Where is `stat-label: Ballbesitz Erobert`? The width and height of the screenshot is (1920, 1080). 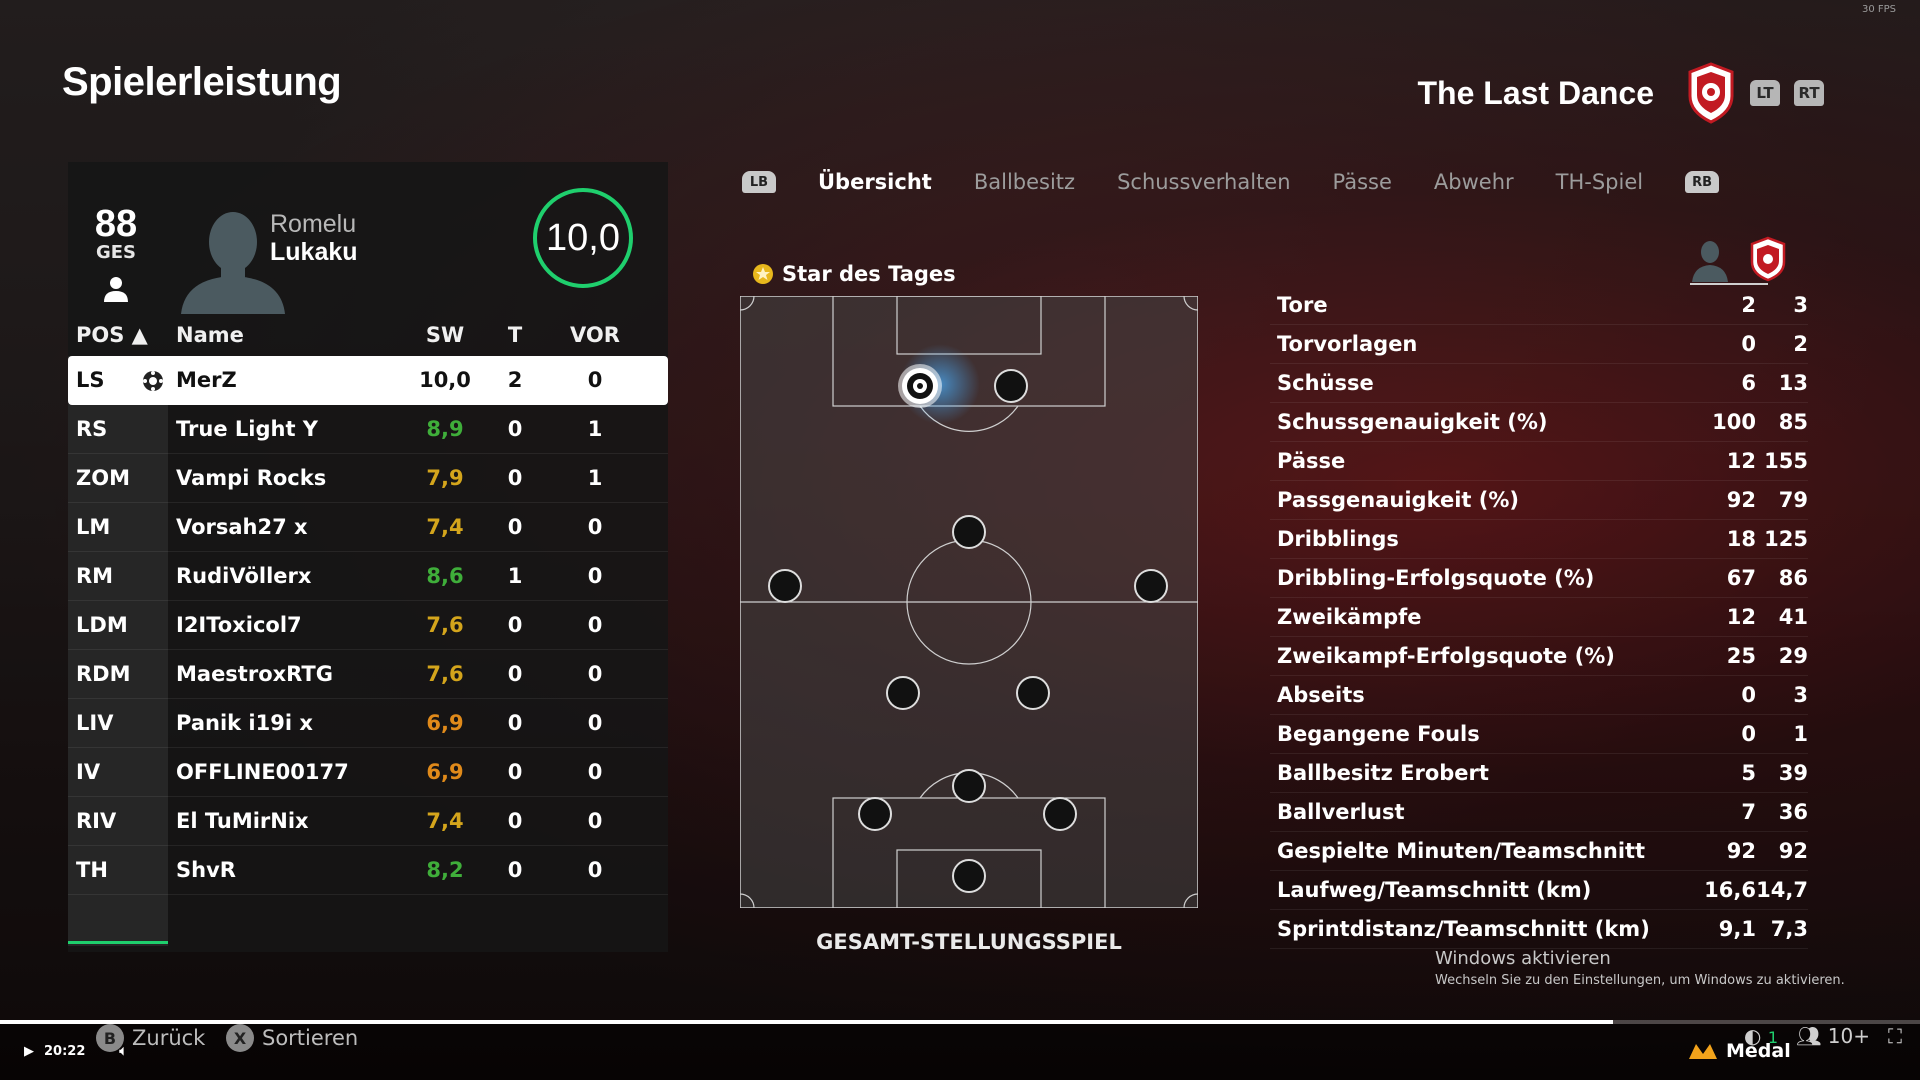 stat-label: Ballbesitz Erobert is located at coordinates (1383, 773).